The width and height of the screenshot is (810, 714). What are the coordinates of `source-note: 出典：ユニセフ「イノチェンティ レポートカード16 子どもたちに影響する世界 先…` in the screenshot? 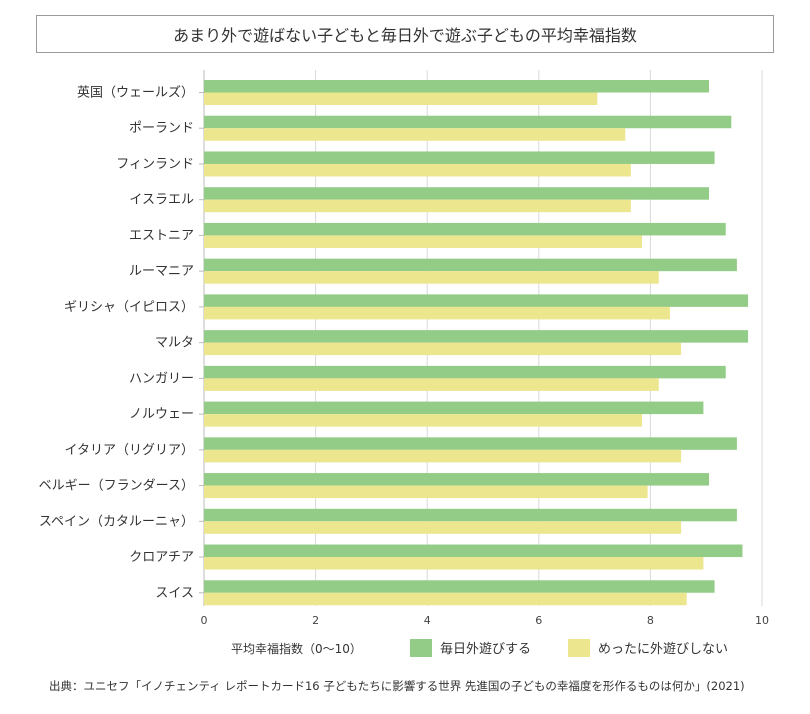 It's located at (397, 686).